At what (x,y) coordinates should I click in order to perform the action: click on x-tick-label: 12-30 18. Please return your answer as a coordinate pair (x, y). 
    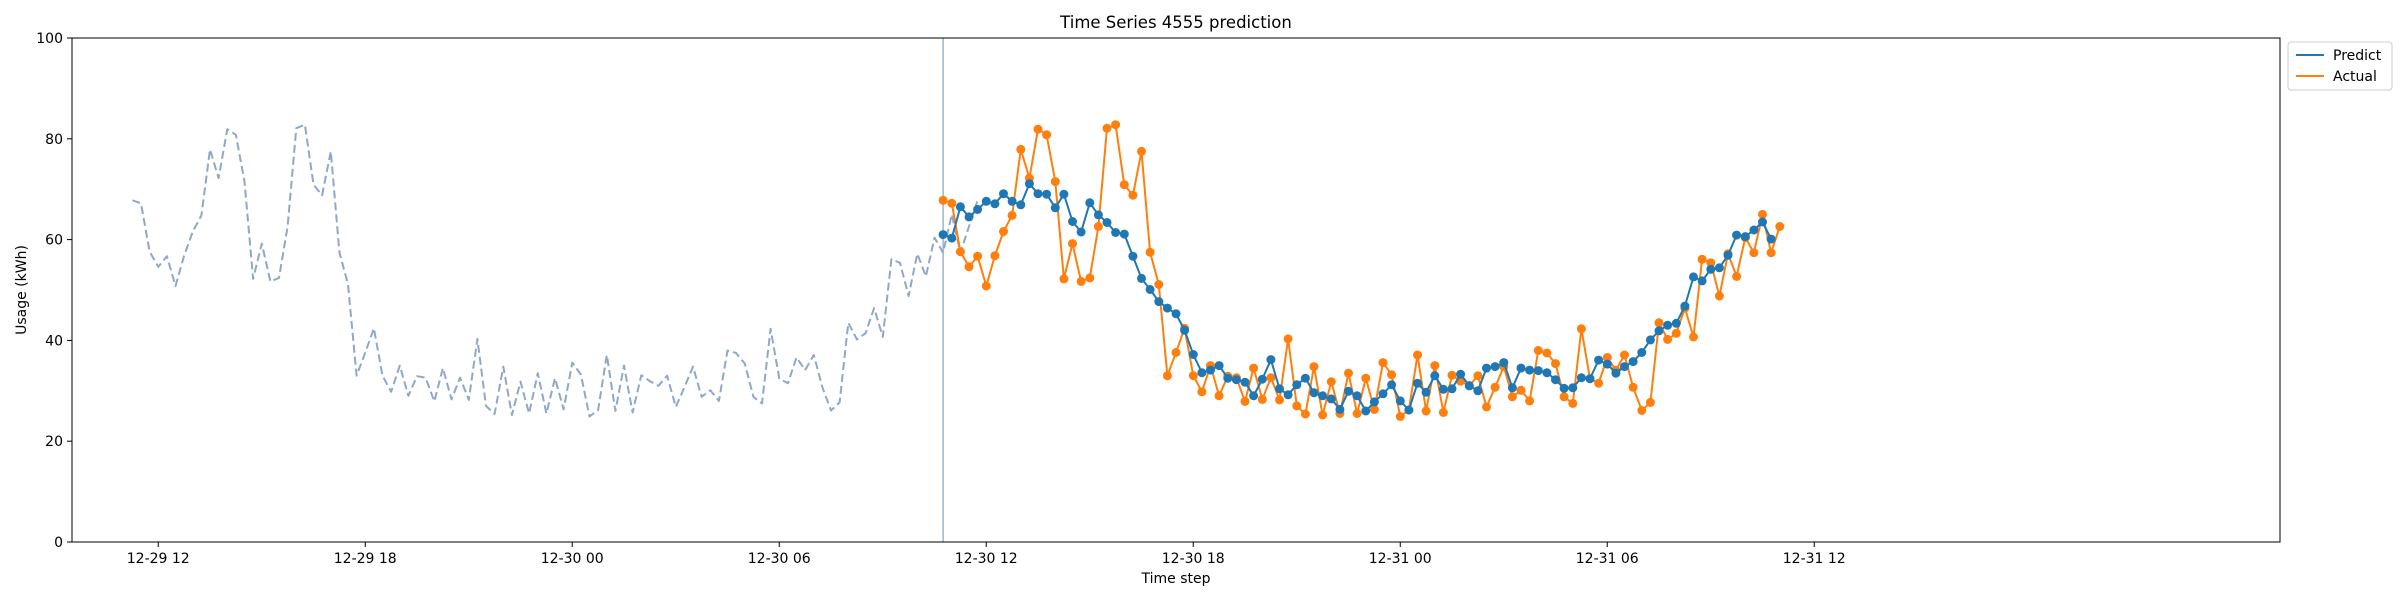
    Looking at the image, I should click on (1193, 559).